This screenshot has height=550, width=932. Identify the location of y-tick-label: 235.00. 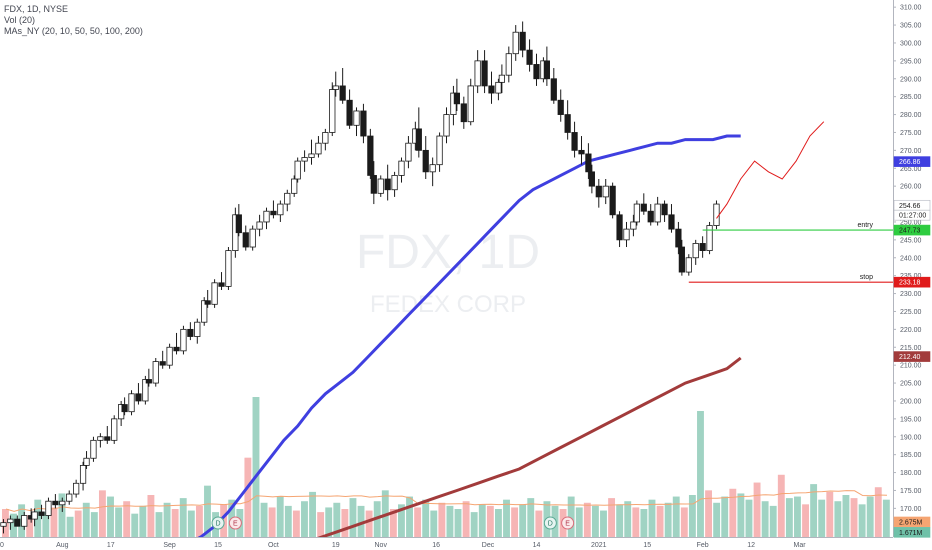
(911, 276).